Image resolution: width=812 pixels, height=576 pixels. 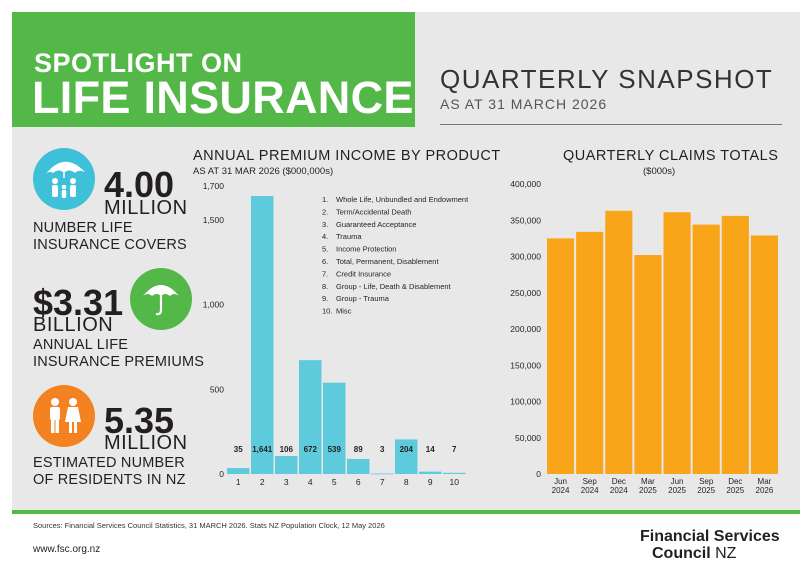 What do you see at coordinates (64, 416) in the screenshot?
I see `people-icon` at bounding box center [64, 416].